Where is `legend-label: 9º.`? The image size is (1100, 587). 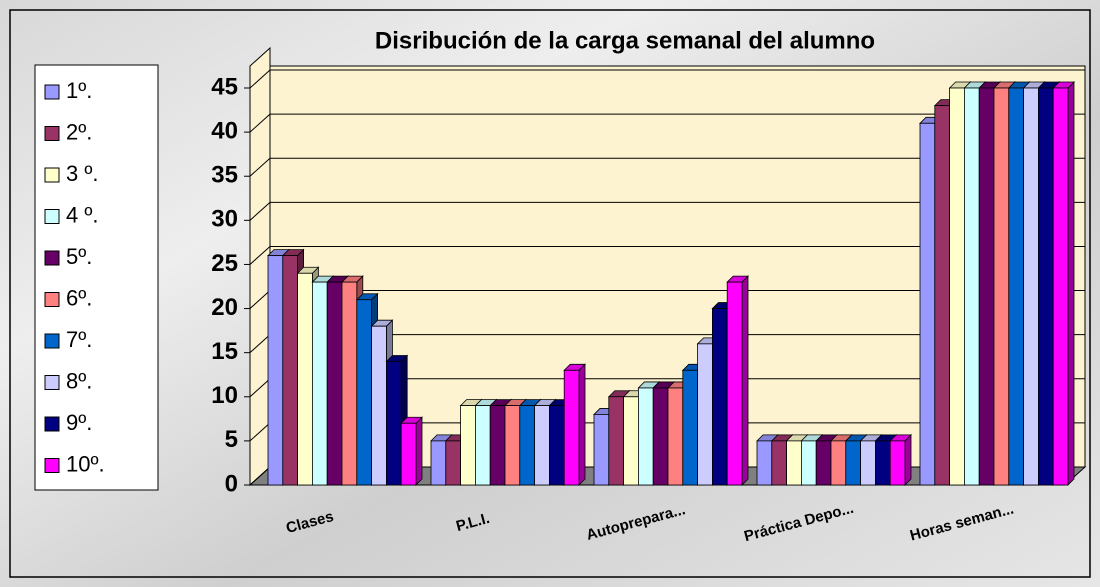 legend-label: 9º. is located at coordinates (79, 422).